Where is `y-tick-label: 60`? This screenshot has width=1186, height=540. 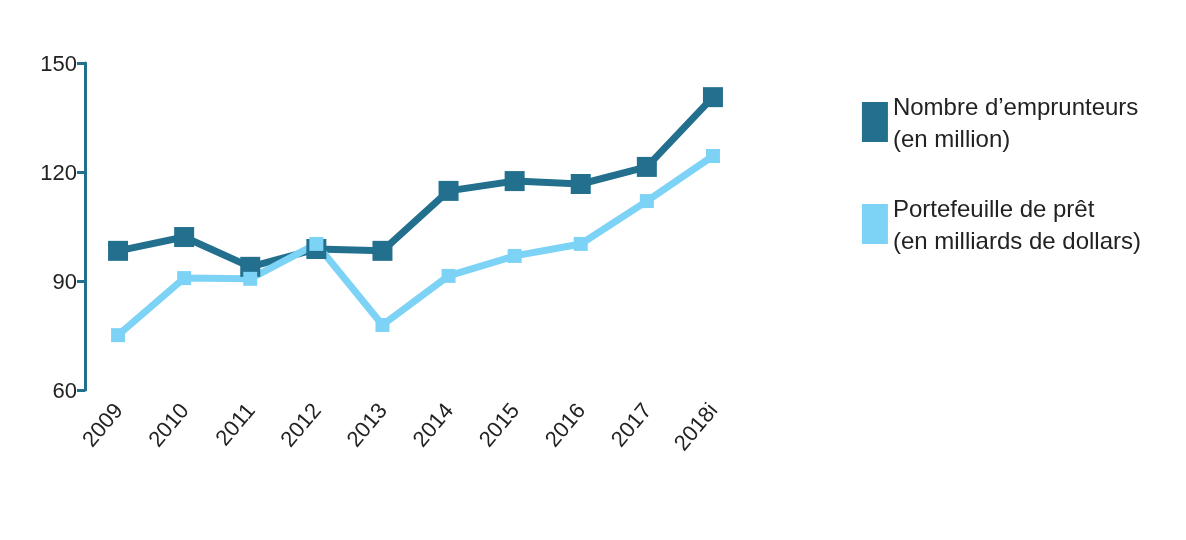
y-tick-label: 60 is located at coordinates (64, 390).